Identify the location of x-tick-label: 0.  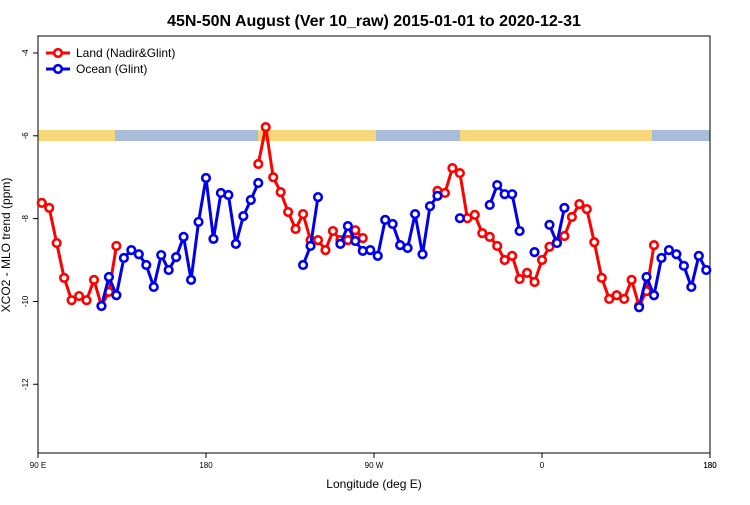
(542, 465).